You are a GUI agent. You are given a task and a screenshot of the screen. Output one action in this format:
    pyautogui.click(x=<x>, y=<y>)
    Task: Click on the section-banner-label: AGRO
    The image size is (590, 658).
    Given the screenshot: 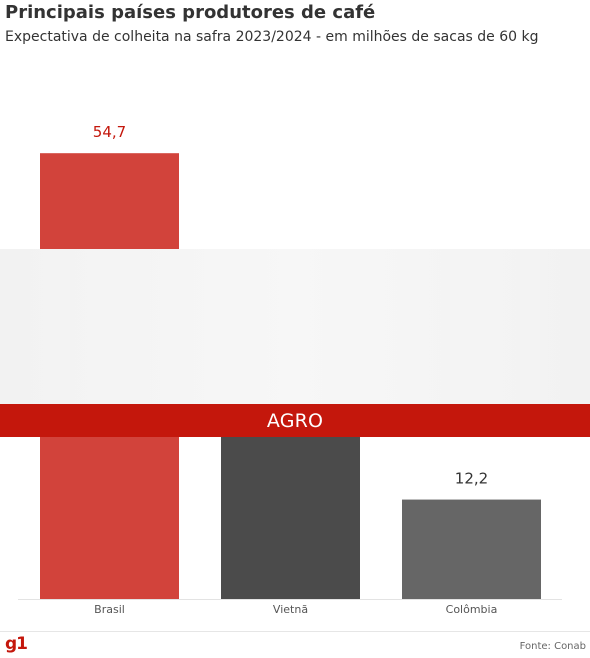 What is the action you would take?
    pyautogui.click(x=295, y=420)
    